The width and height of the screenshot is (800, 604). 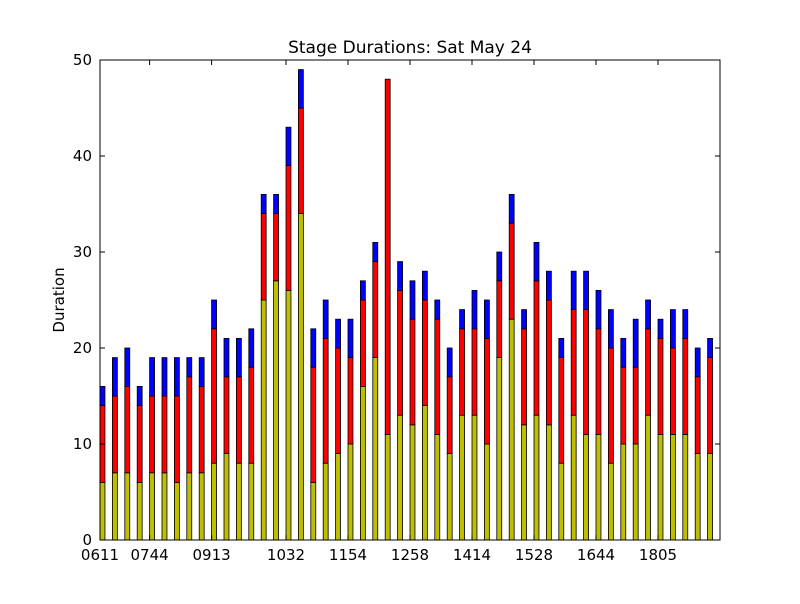 What do you see at coordinates (87, 540) in the screenshot?
I see `y-tick-label: 0` at bounding box center [87, 540].